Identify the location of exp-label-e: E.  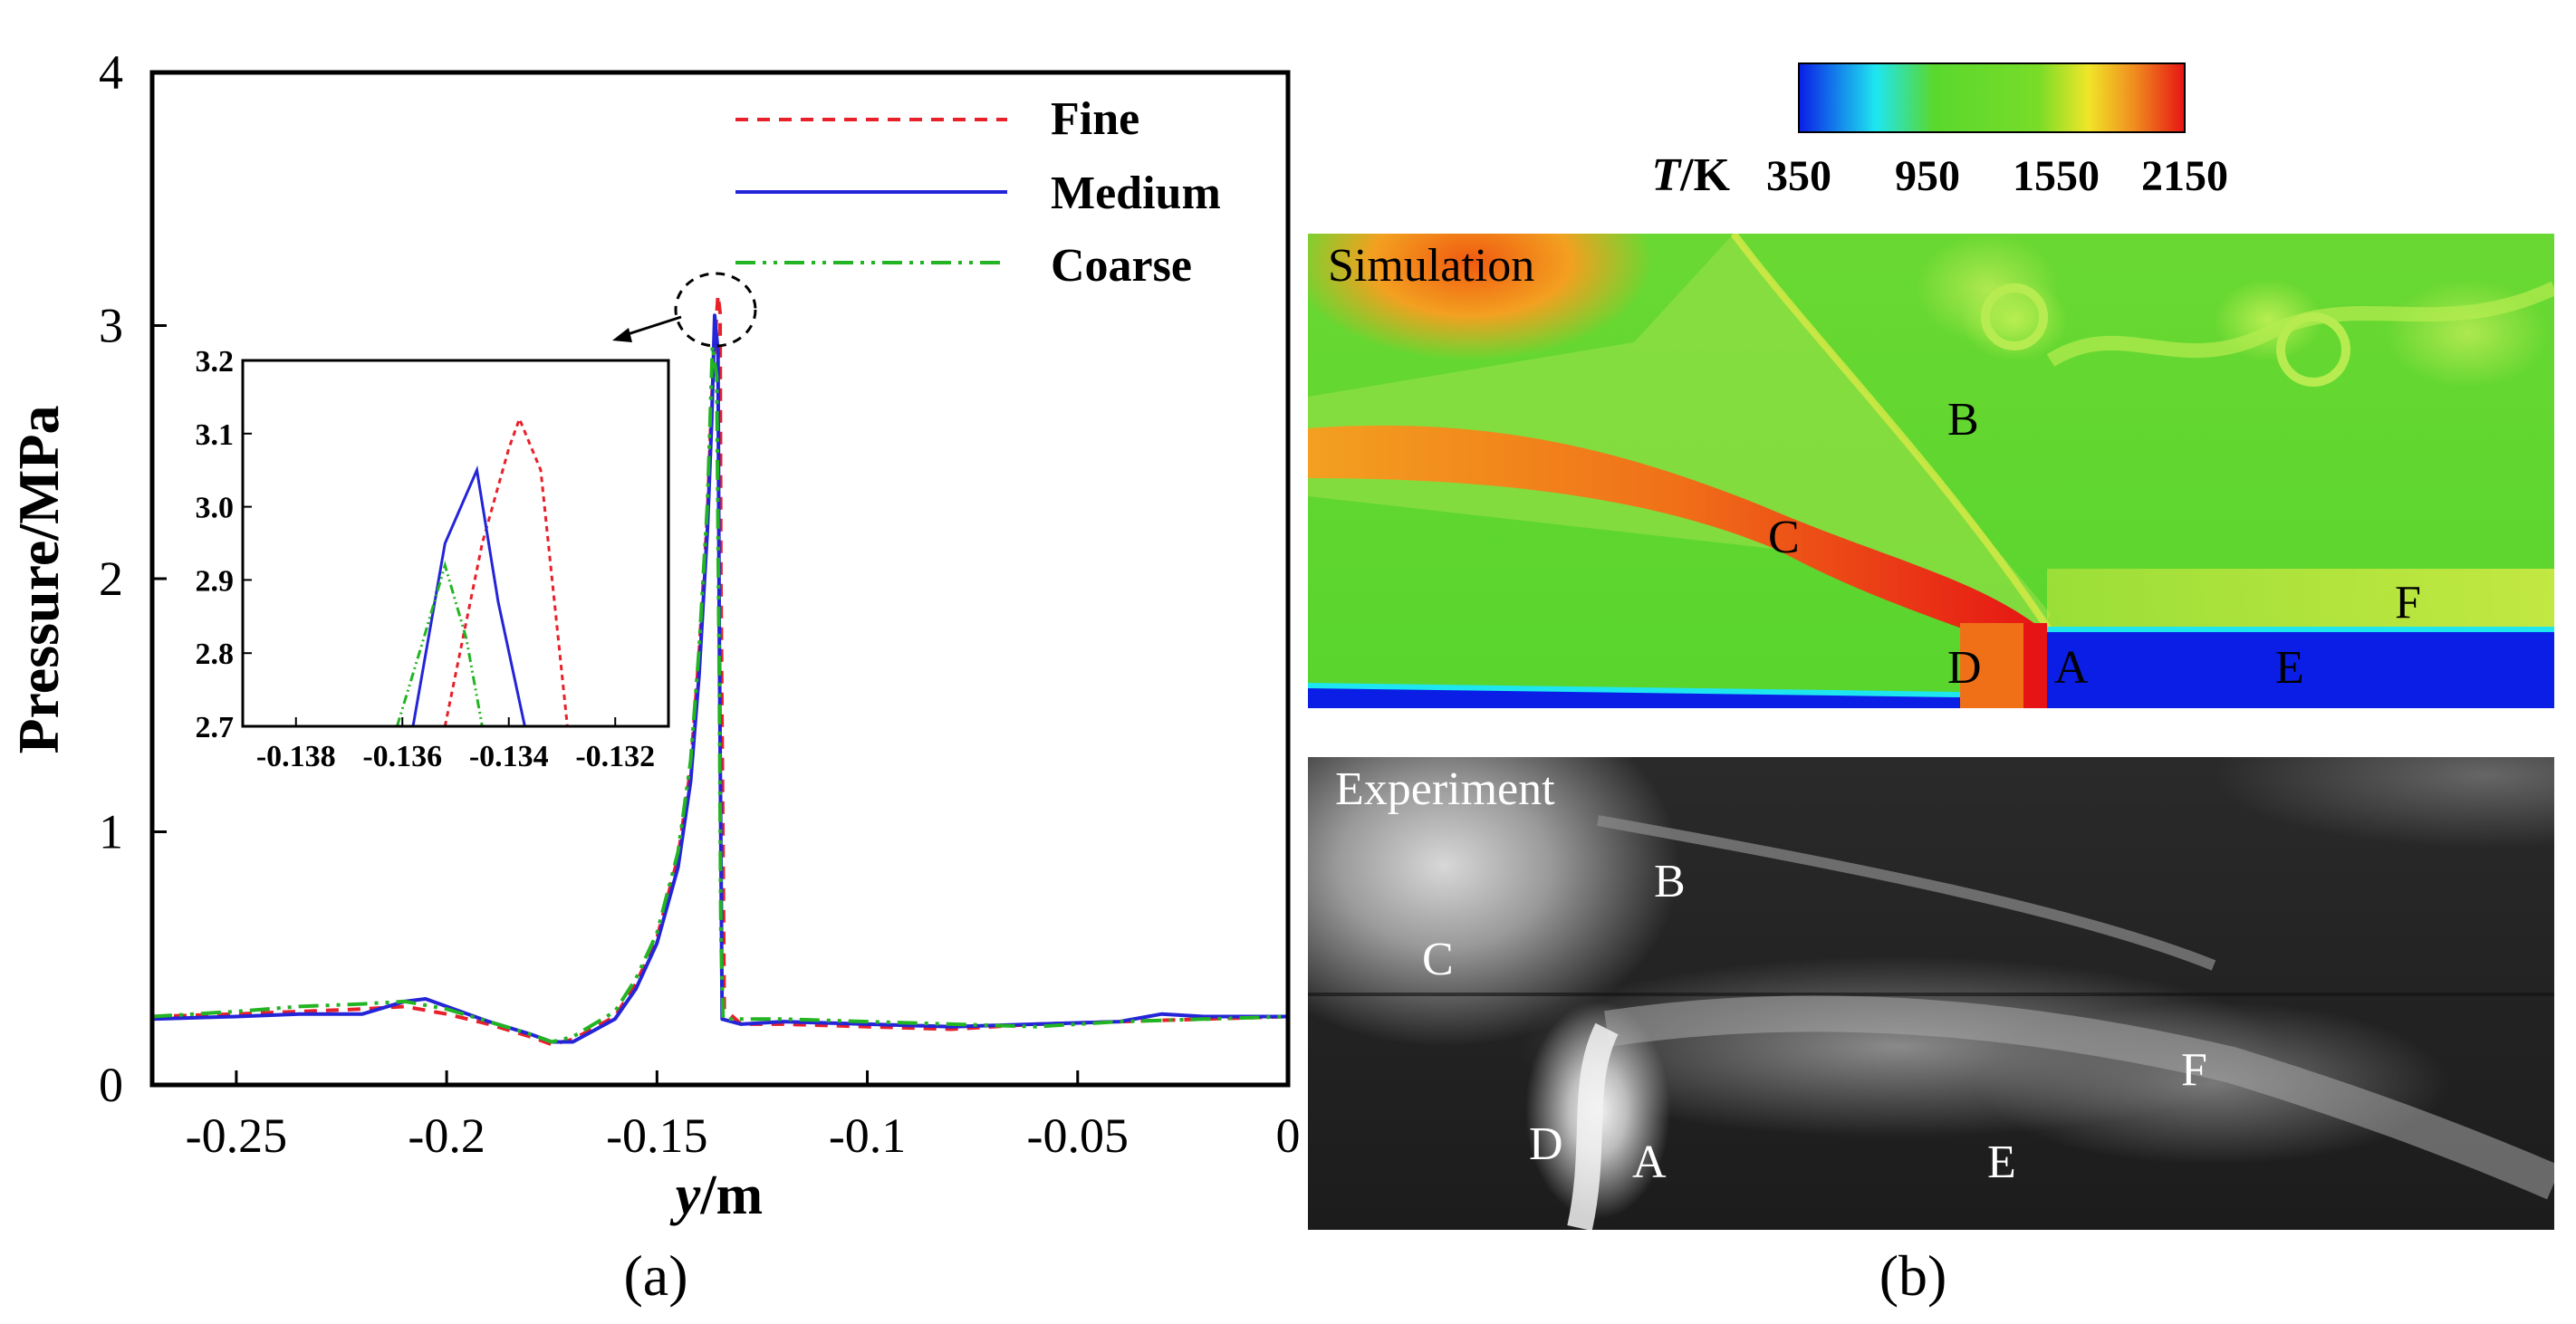
(2001, 1162).